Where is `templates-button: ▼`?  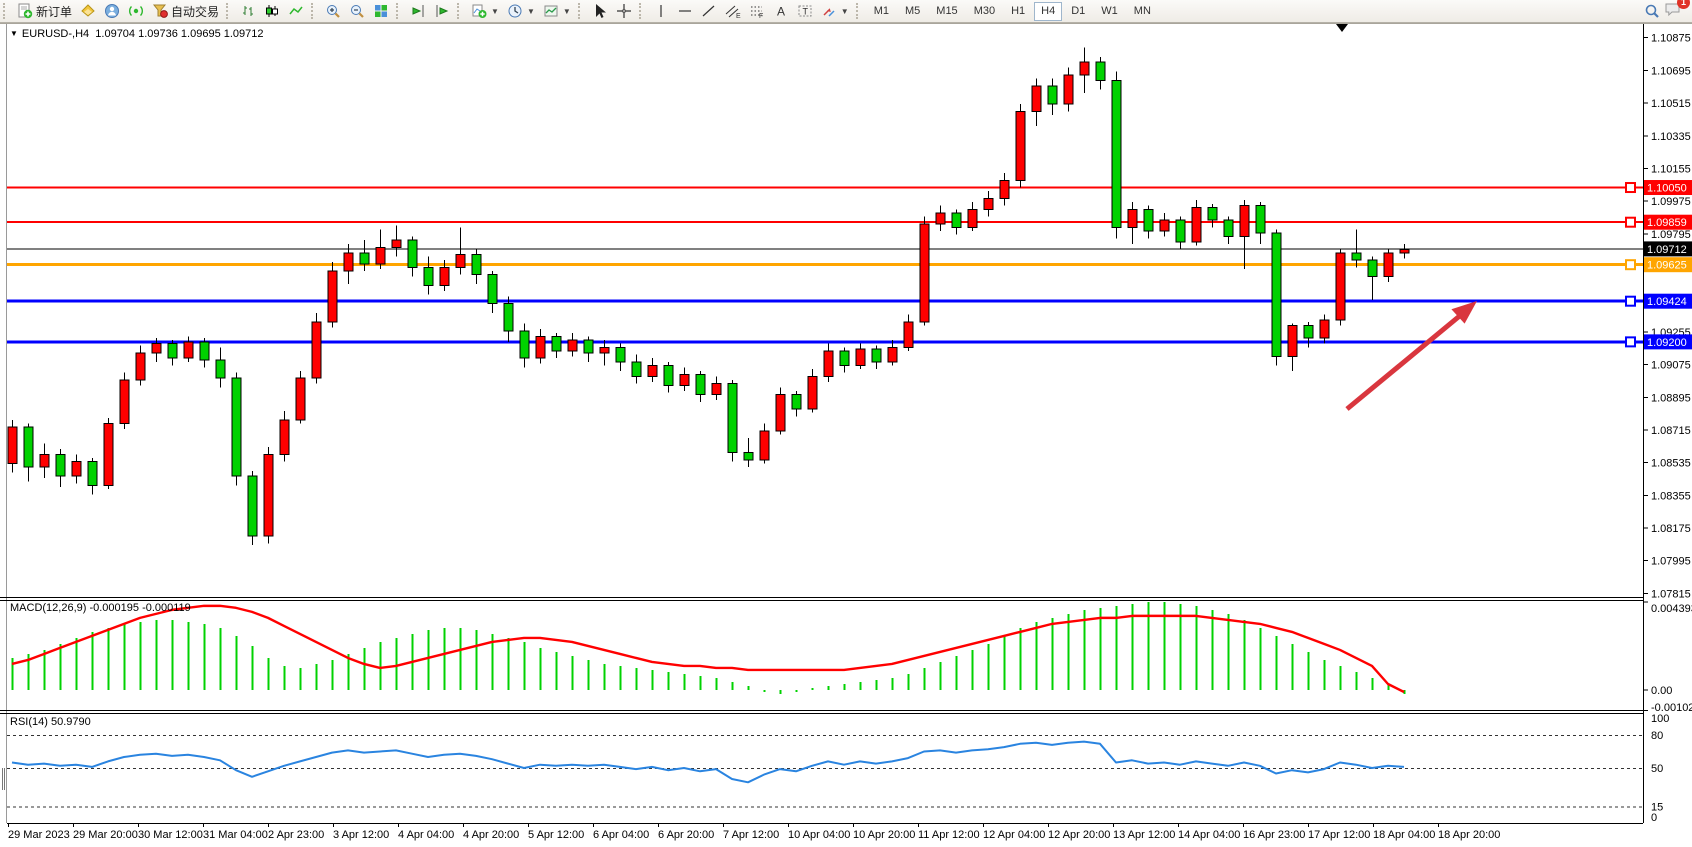 templates-button: ▼ is located at coordinates (557, 11).